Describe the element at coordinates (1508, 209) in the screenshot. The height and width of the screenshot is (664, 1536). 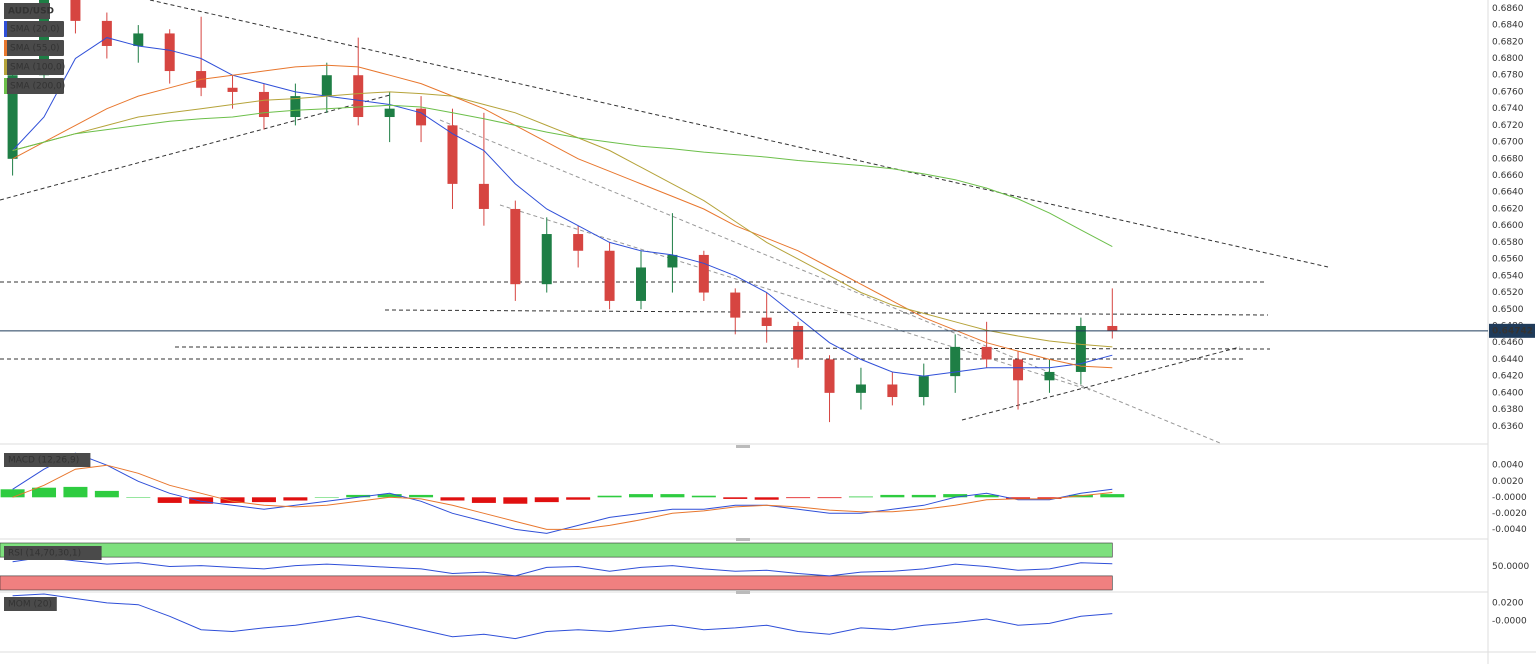
I see `y-tick-label: 0.6620` at that location.